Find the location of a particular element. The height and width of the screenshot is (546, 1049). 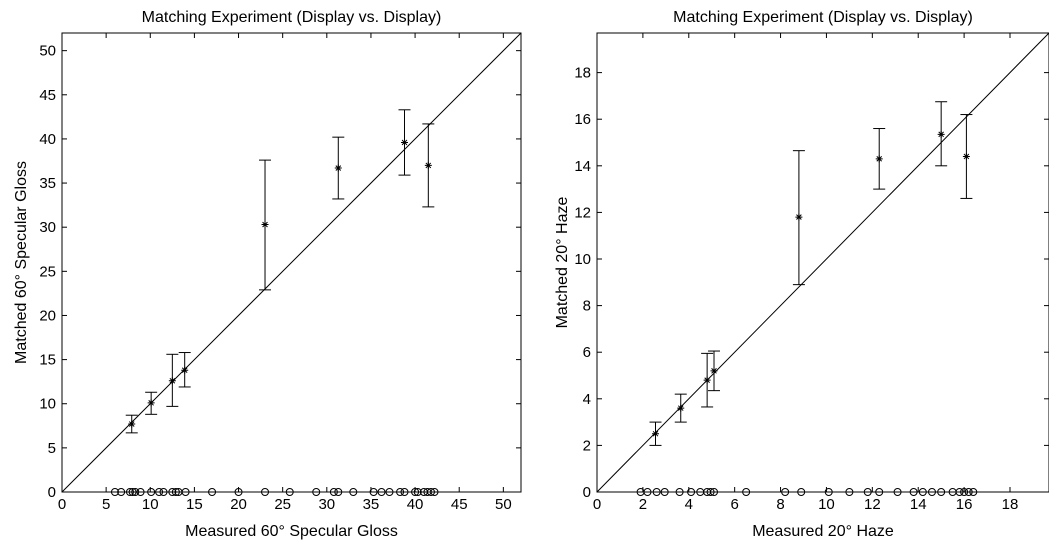

x-tick-label: 12 is located at coordinates (872, 504).